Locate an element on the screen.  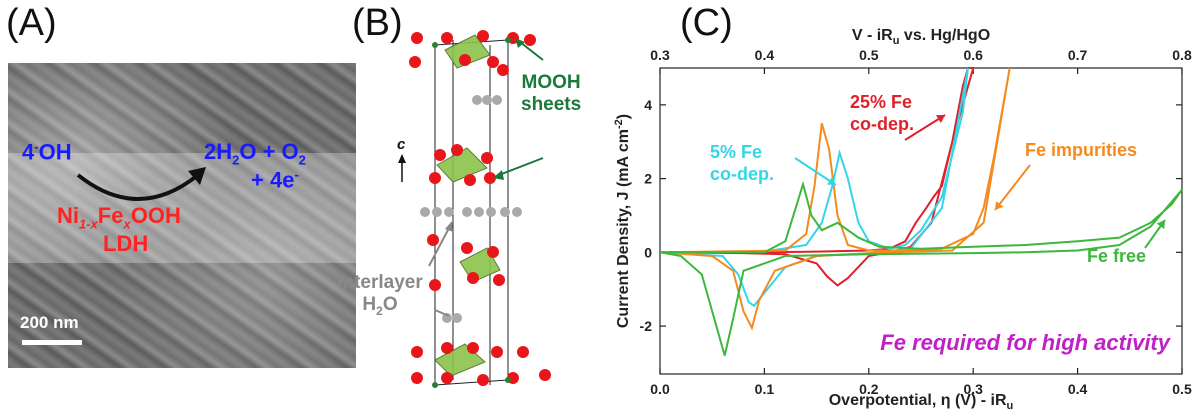
x2-tick-label: 0.3 is located at coordinates (660, 55).